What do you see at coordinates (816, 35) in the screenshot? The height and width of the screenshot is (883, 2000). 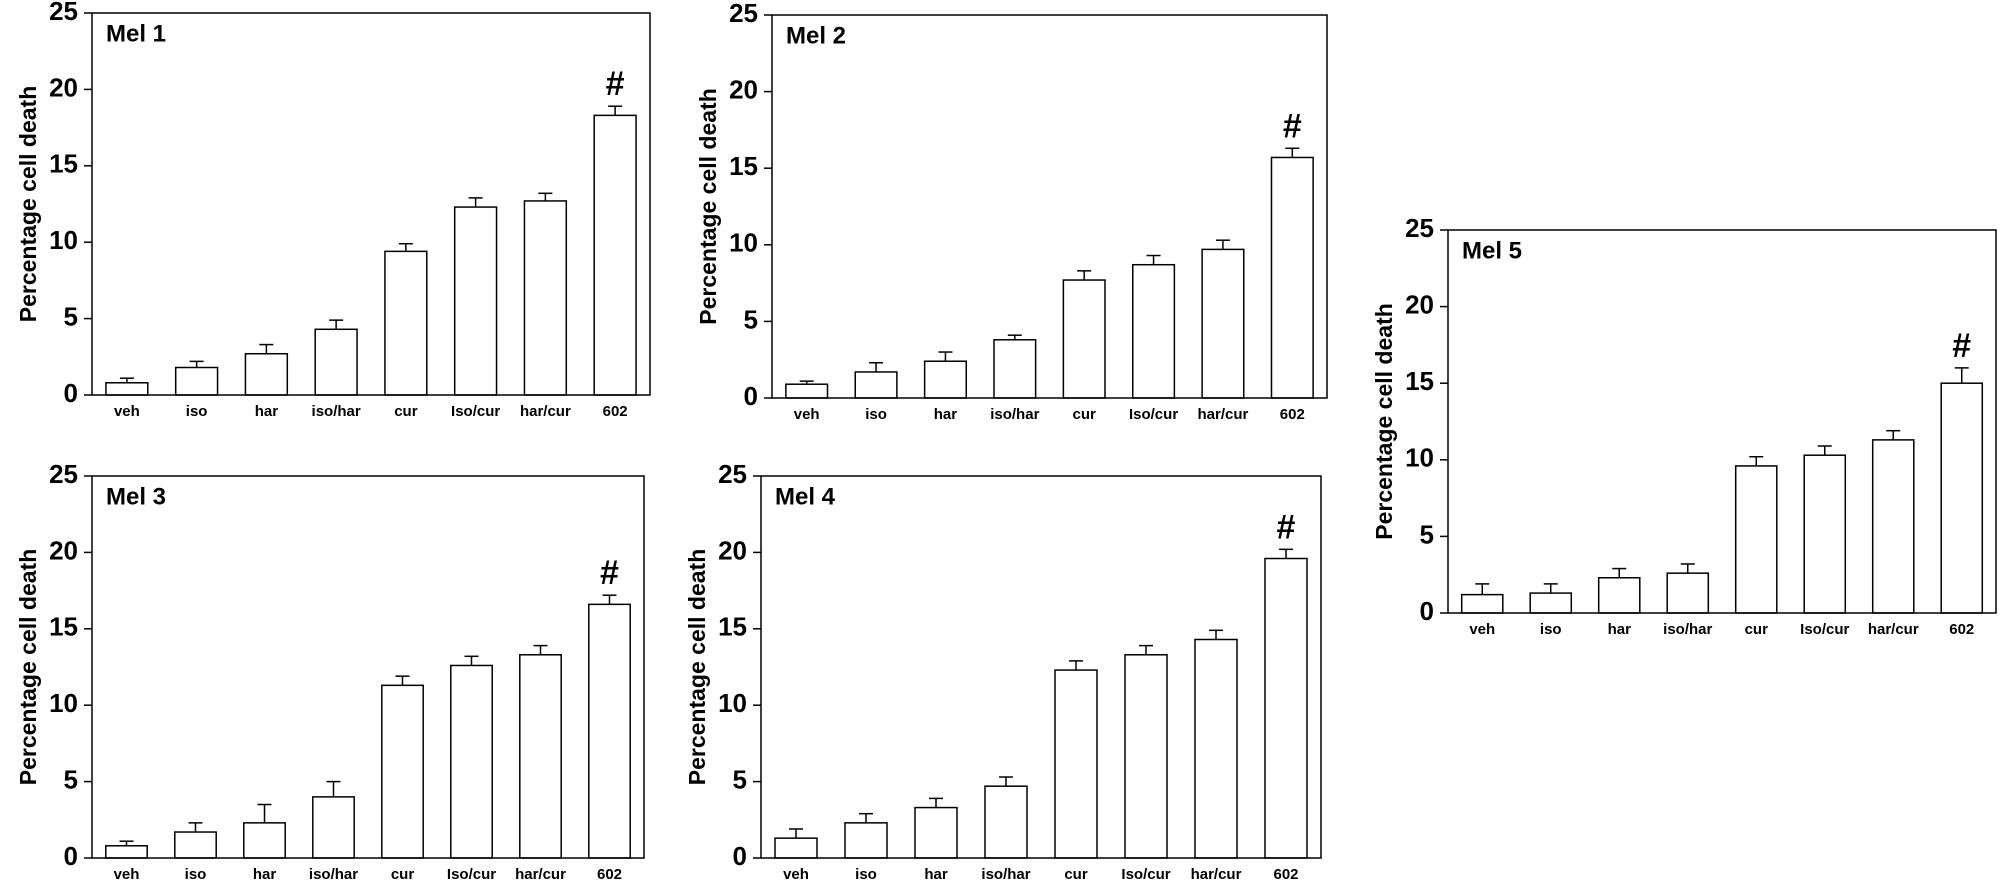 I see `chart-title: Mel 2` at bounding box center [816, 35].